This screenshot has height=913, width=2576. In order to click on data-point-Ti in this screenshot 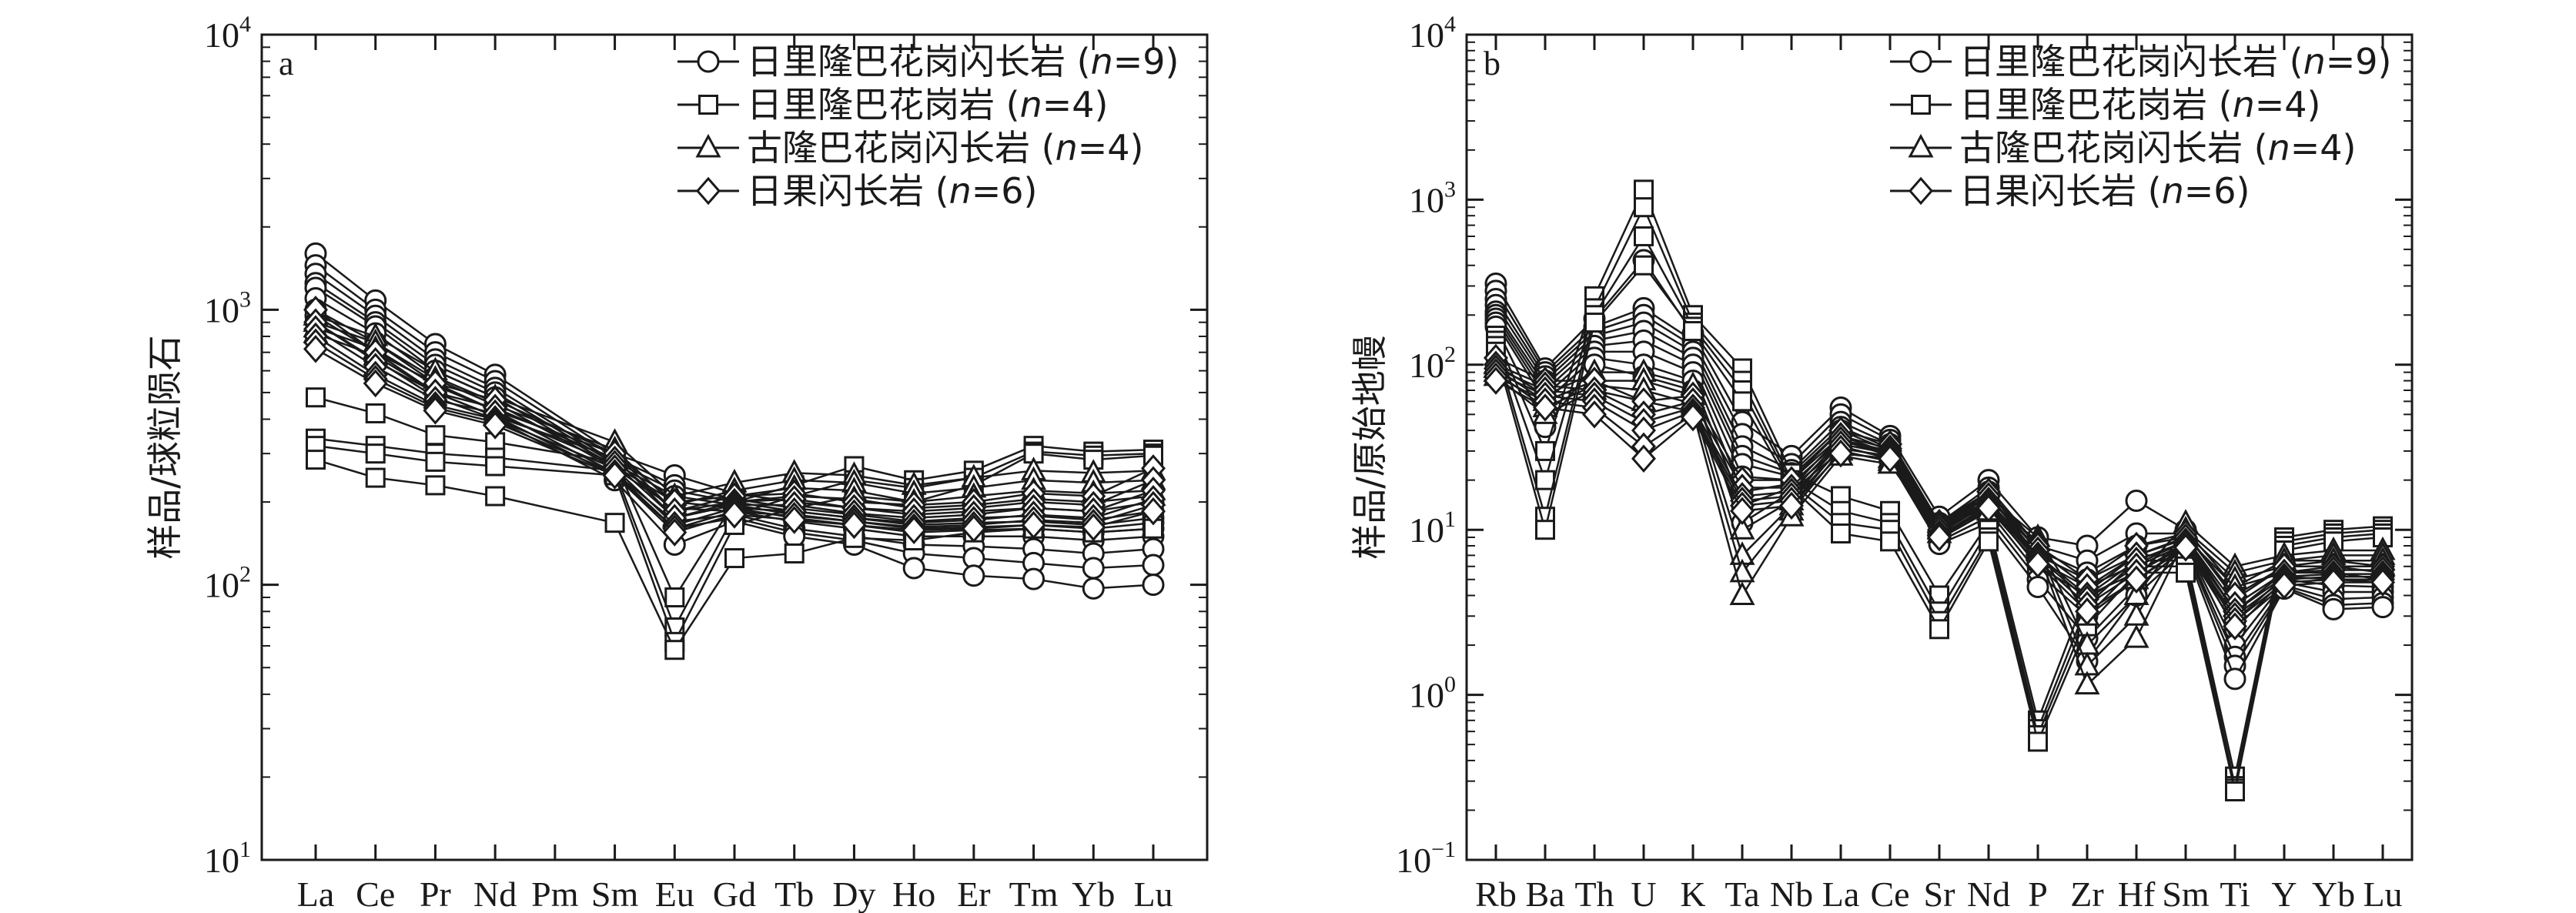, I will do `click(2235, 791)`.